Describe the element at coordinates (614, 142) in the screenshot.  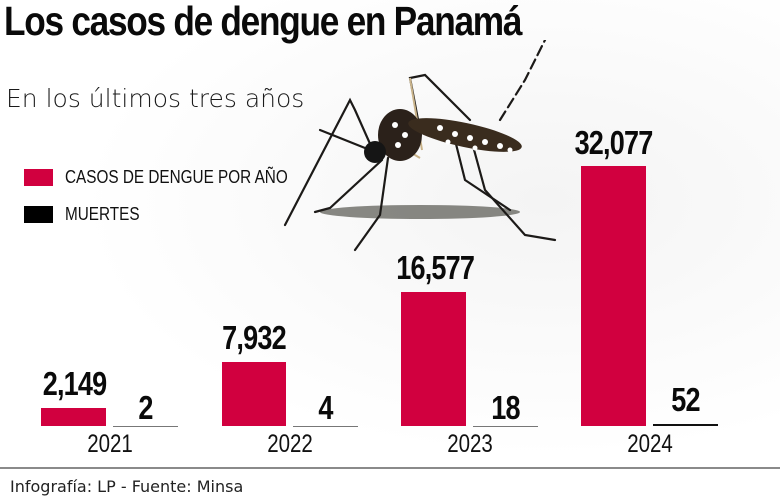
I see `cases-value-2024: 32,077` at that location.